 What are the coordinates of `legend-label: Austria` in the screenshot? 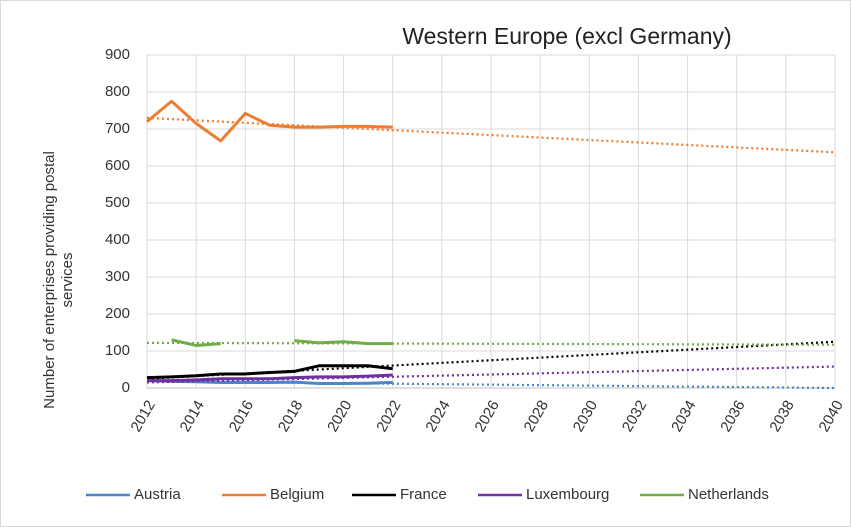 It's located at (157, 494).